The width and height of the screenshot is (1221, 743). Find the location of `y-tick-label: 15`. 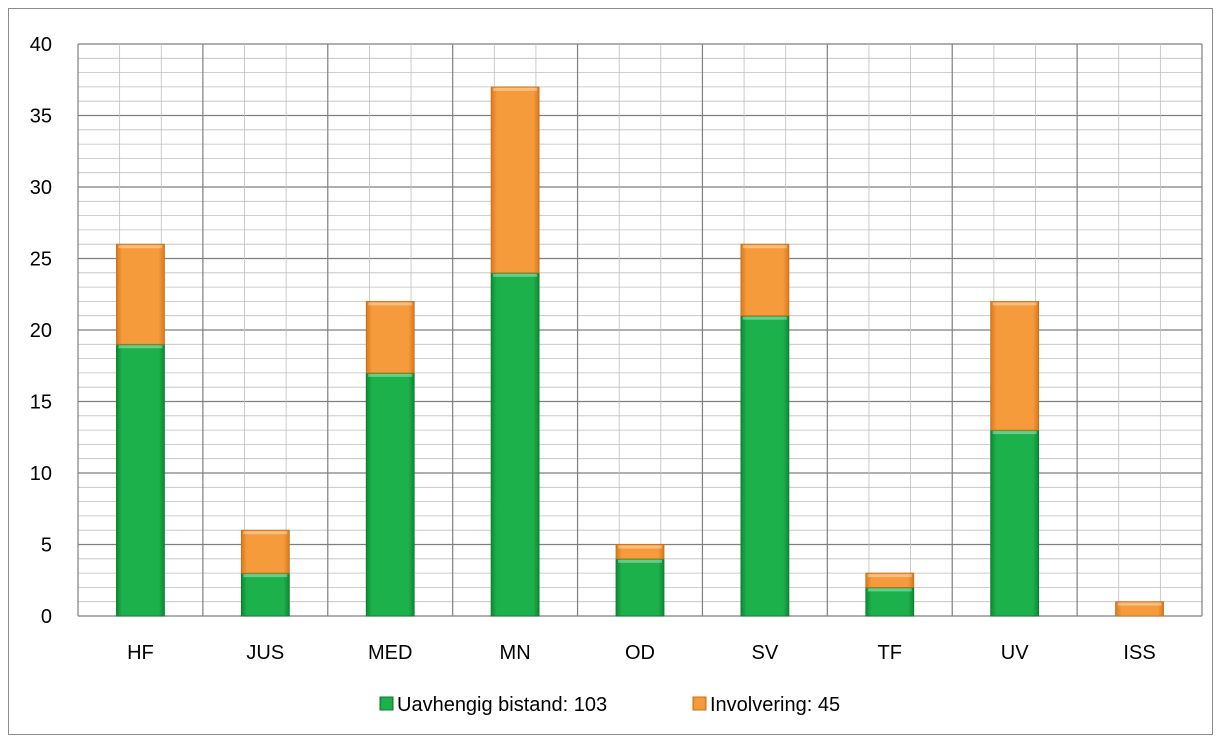

y-tick-label: 15 is located at coordinates (41, 403).